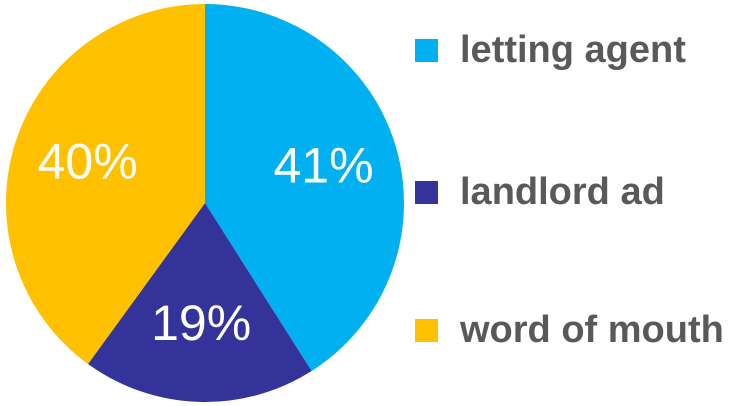 The image size is (749, 406). What do you see at coordinates (573, 50) in the screenshot?
I see `legend-label: letting agent` at bounding box center [573, 50].